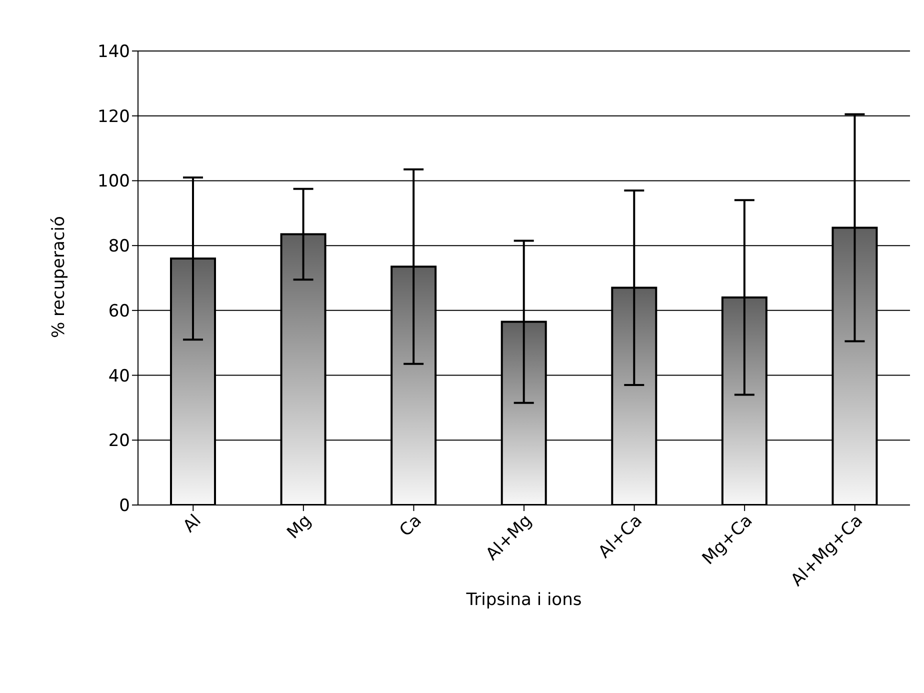 This screenshot has width=924, height=693. Describe the element at coordinates (193, 523) in the screenshot. I see `x-tick-label: Al` at that location.